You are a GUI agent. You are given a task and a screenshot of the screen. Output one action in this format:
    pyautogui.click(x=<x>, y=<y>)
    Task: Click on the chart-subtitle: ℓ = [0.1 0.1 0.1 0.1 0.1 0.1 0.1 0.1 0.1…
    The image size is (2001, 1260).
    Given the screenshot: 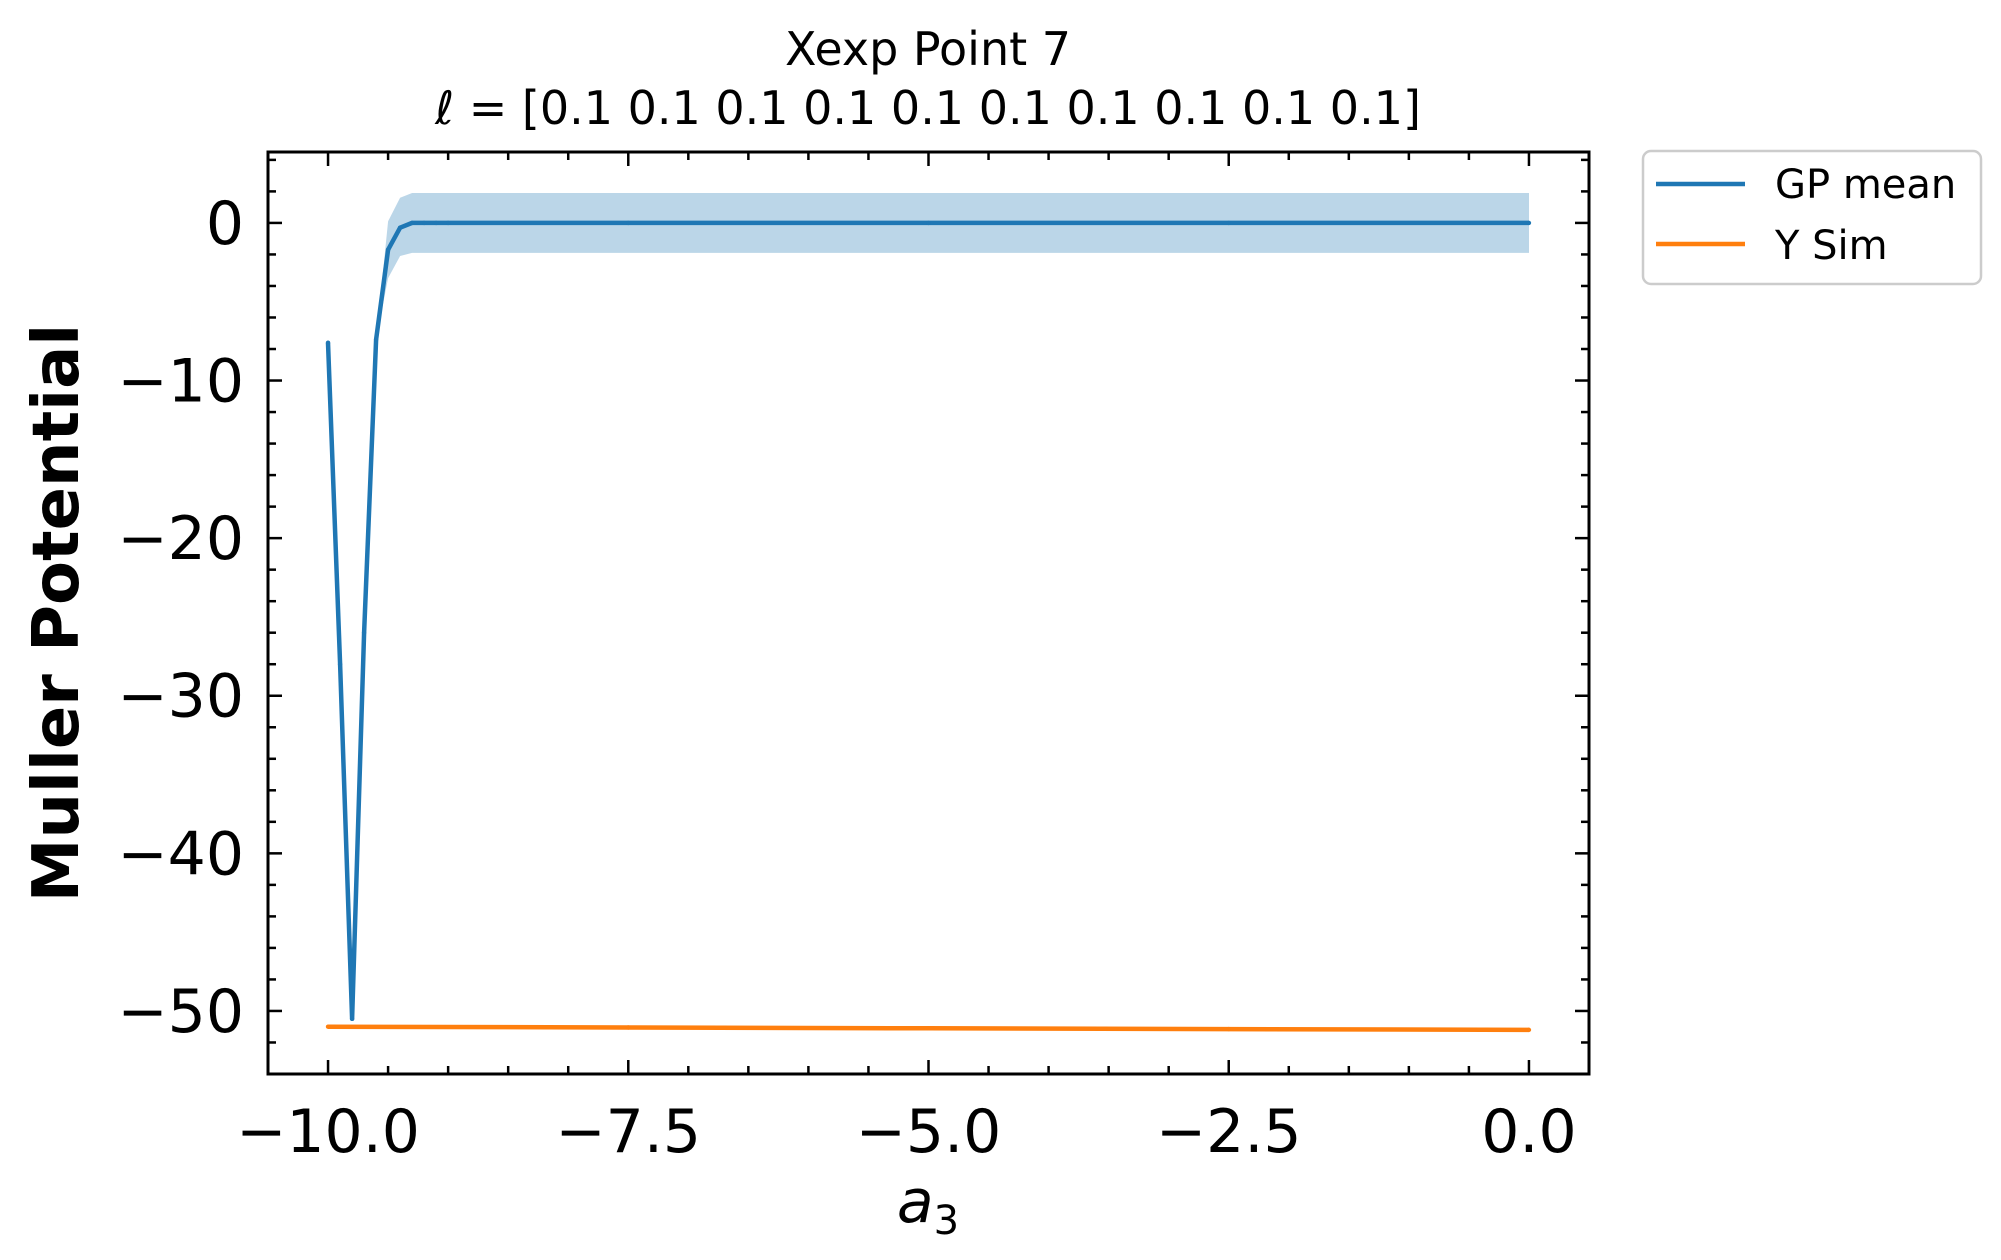 What is the action you would take?
    pyautogui.click(x=927, y=108)
    